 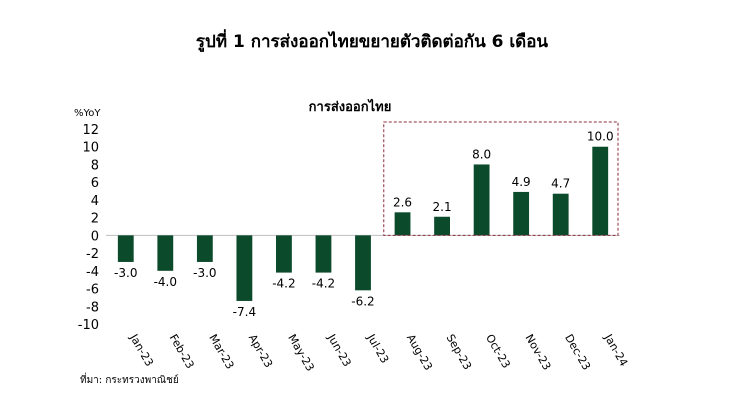 I want to click on y-tick-label: 6, so click(x=95, y=183).